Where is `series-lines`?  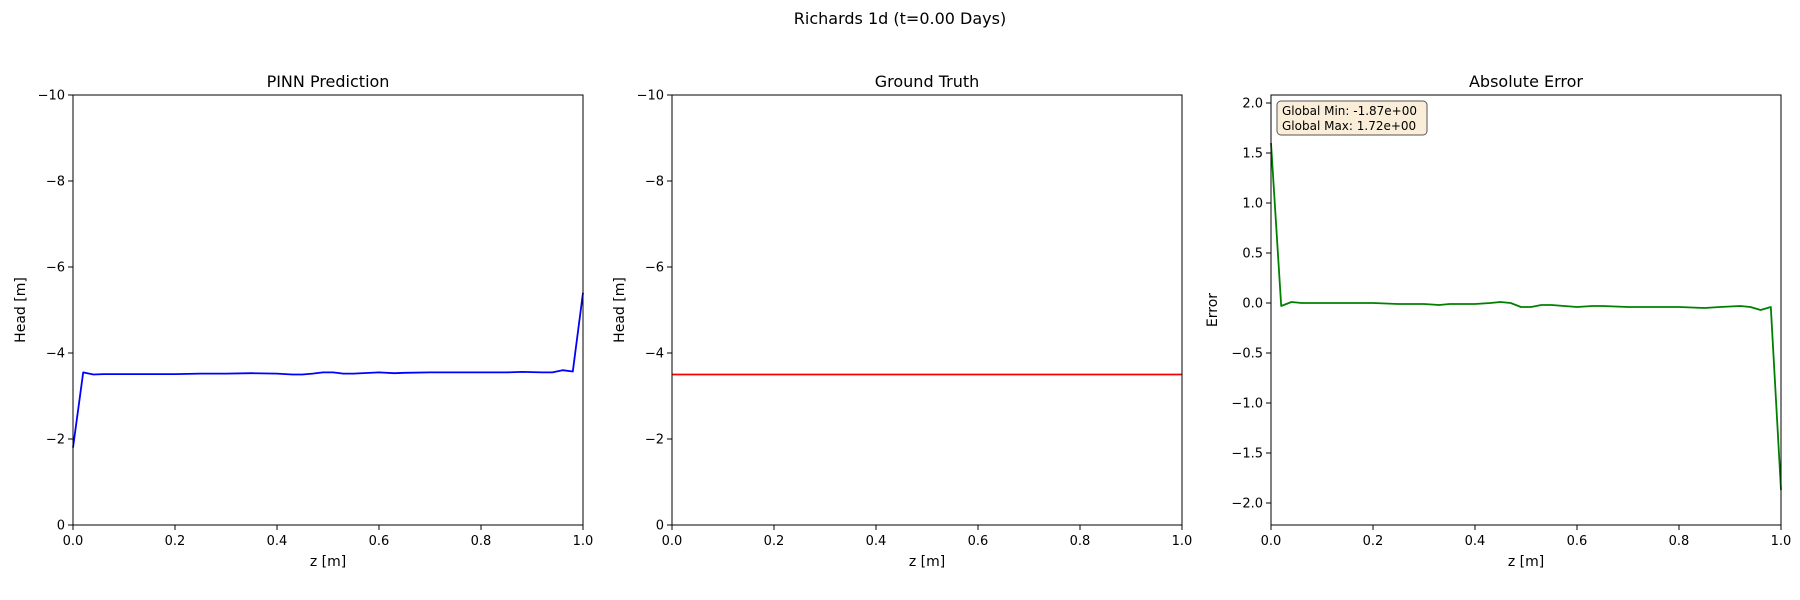 series-lines is located at coordinates (328, 370).